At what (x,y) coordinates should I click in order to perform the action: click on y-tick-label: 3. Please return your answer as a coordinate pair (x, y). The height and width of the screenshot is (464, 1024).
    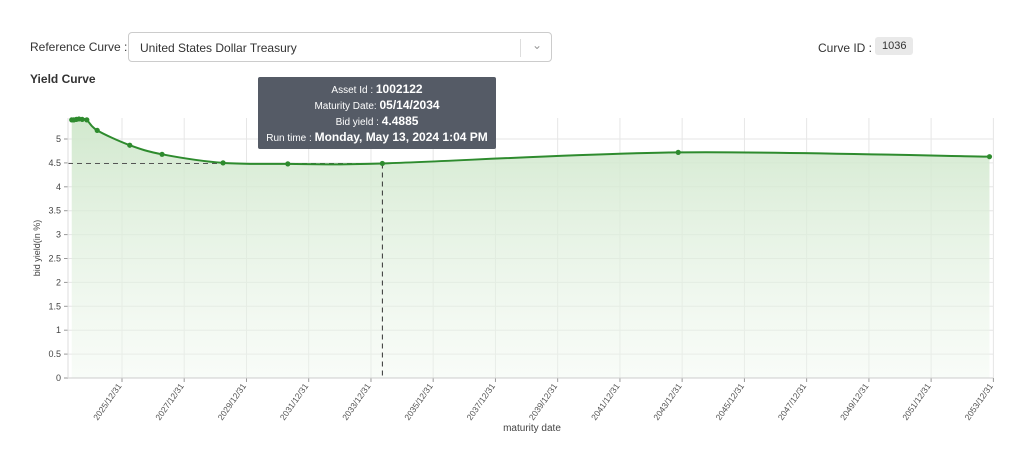
    Looking at the image, I should click on (58, 235).